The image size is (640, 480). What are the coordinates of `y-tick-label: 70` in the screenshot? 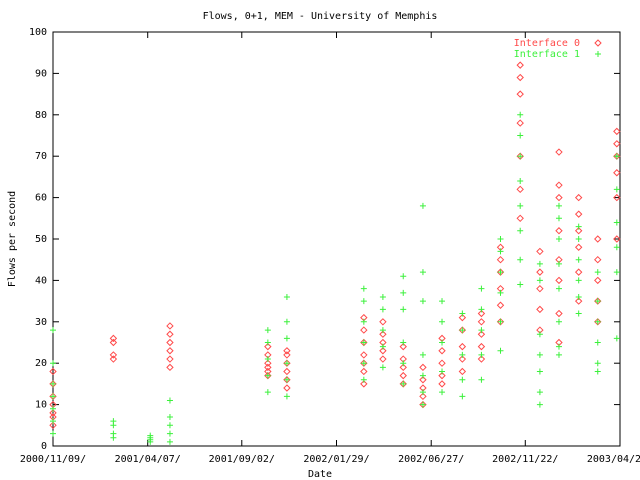 It's located at (41, 156).